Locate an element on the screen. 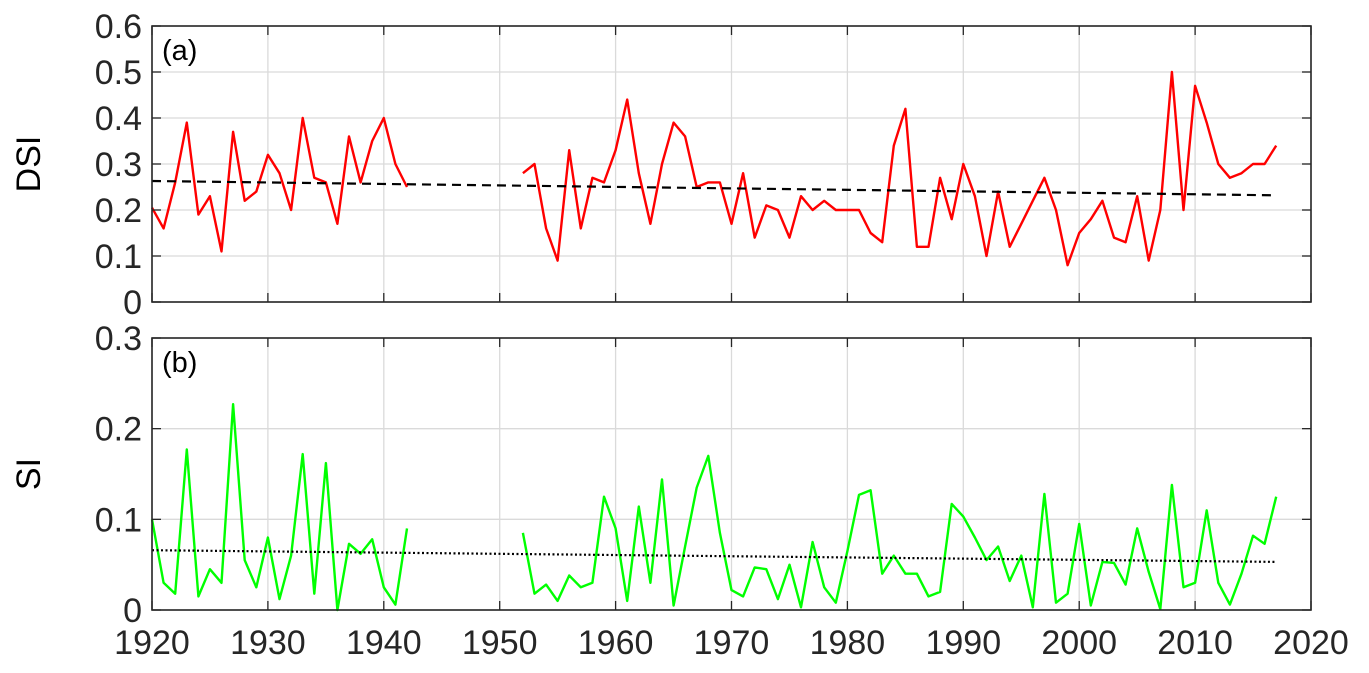 This screenshot has height=673, width=1369. panel-b-xtick-label: 1950 is located at coordinates (500, 643).